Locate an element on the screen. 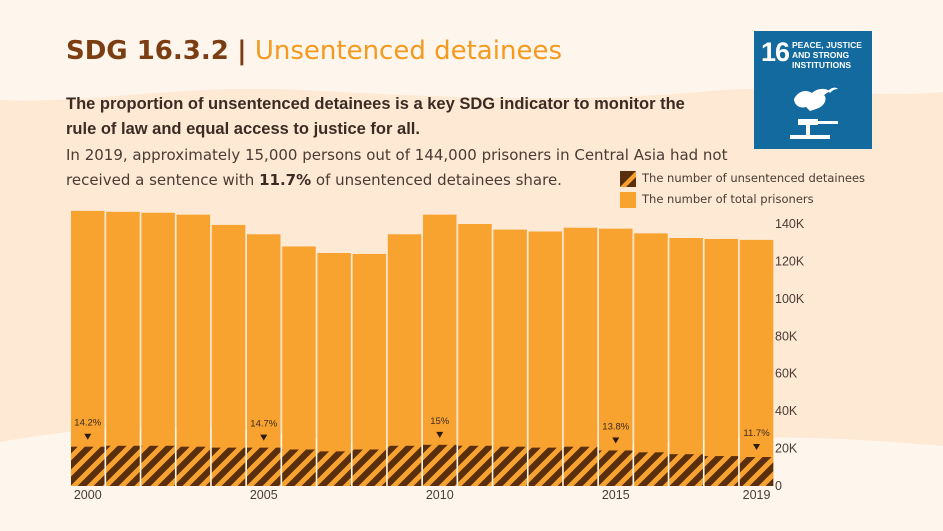 Image resolution: width=943 pixels, height=531 pixels. y-tick-label: 80K is located at coordinates (786, 336).